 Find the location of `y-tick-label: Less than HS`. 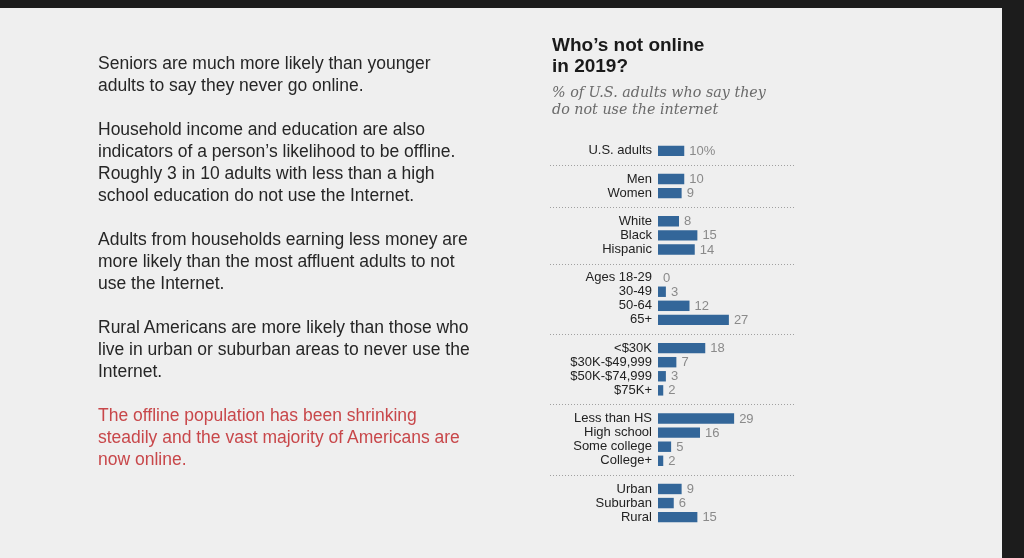

y-tick-label: Less than HS is located at coordinates (613, 417).